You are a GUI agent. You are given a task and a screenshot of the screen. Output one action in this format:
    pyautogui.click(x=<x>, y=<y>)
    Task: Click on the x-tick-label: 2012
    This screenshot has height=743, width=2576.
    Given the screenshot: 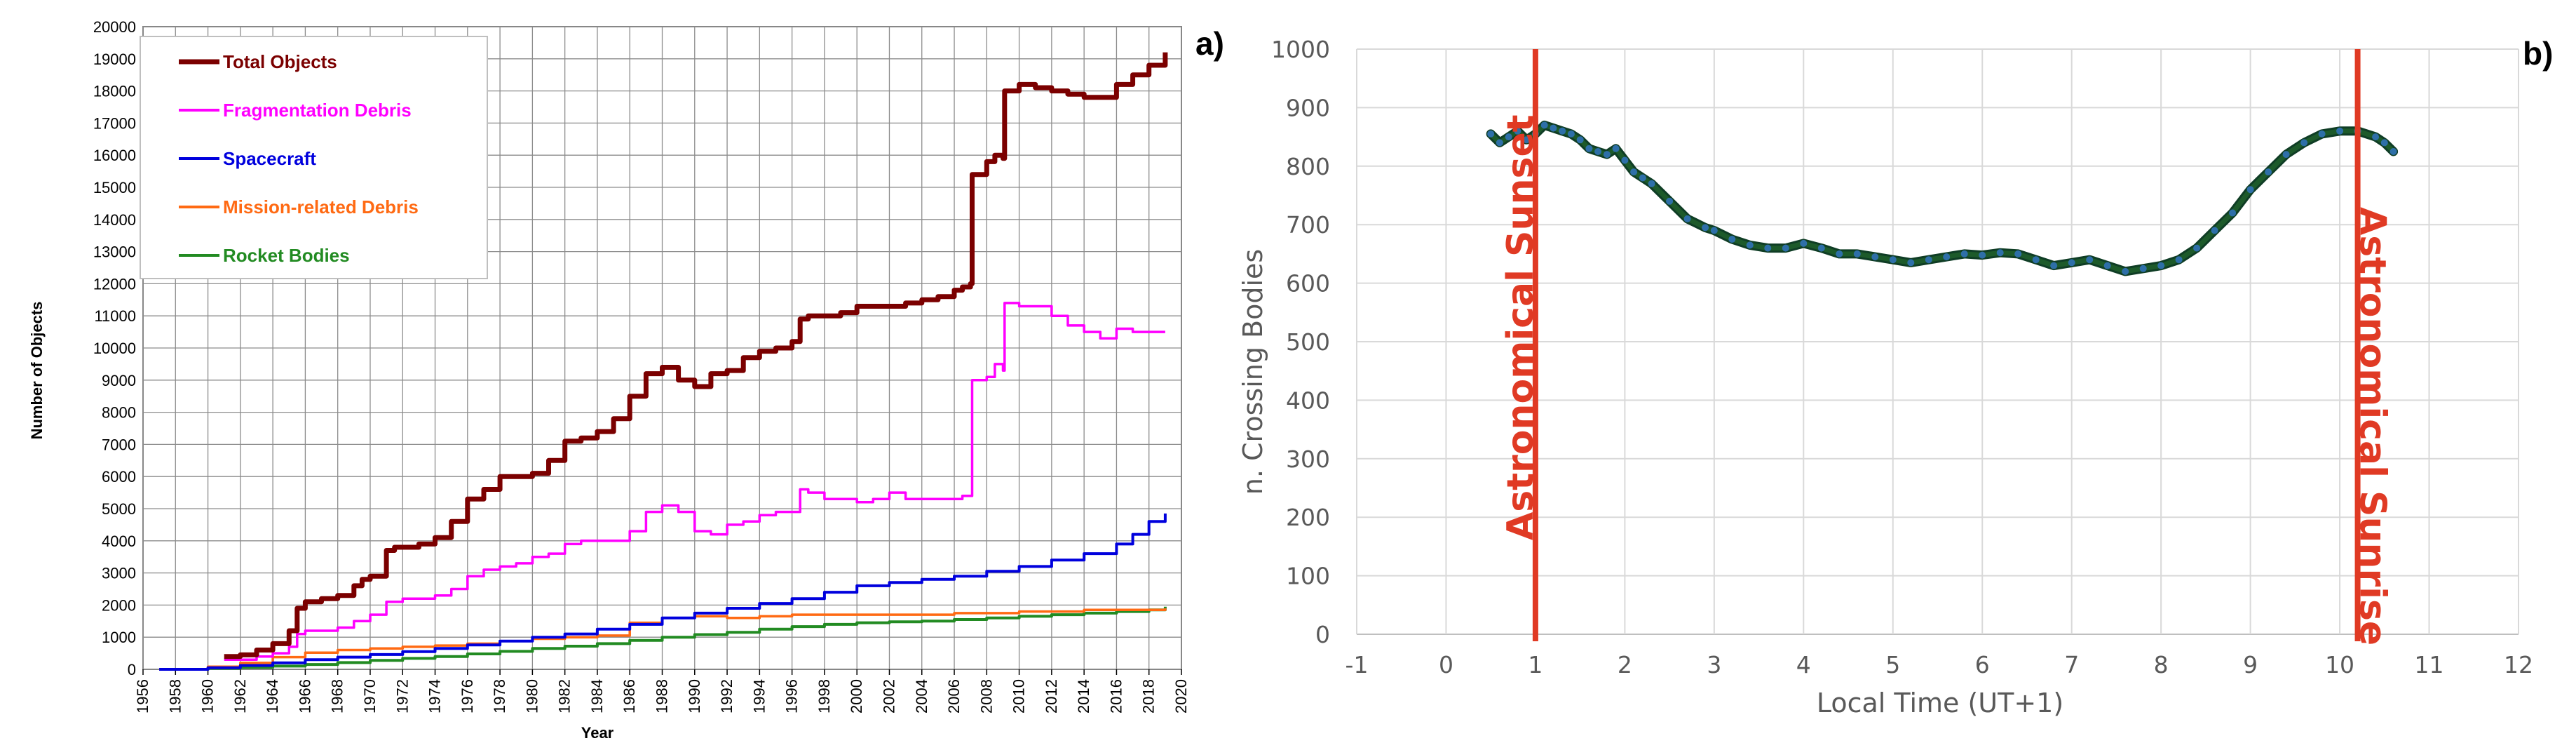 What is the action you would take?
    pyautogui.click(x=1051, y=696)
    